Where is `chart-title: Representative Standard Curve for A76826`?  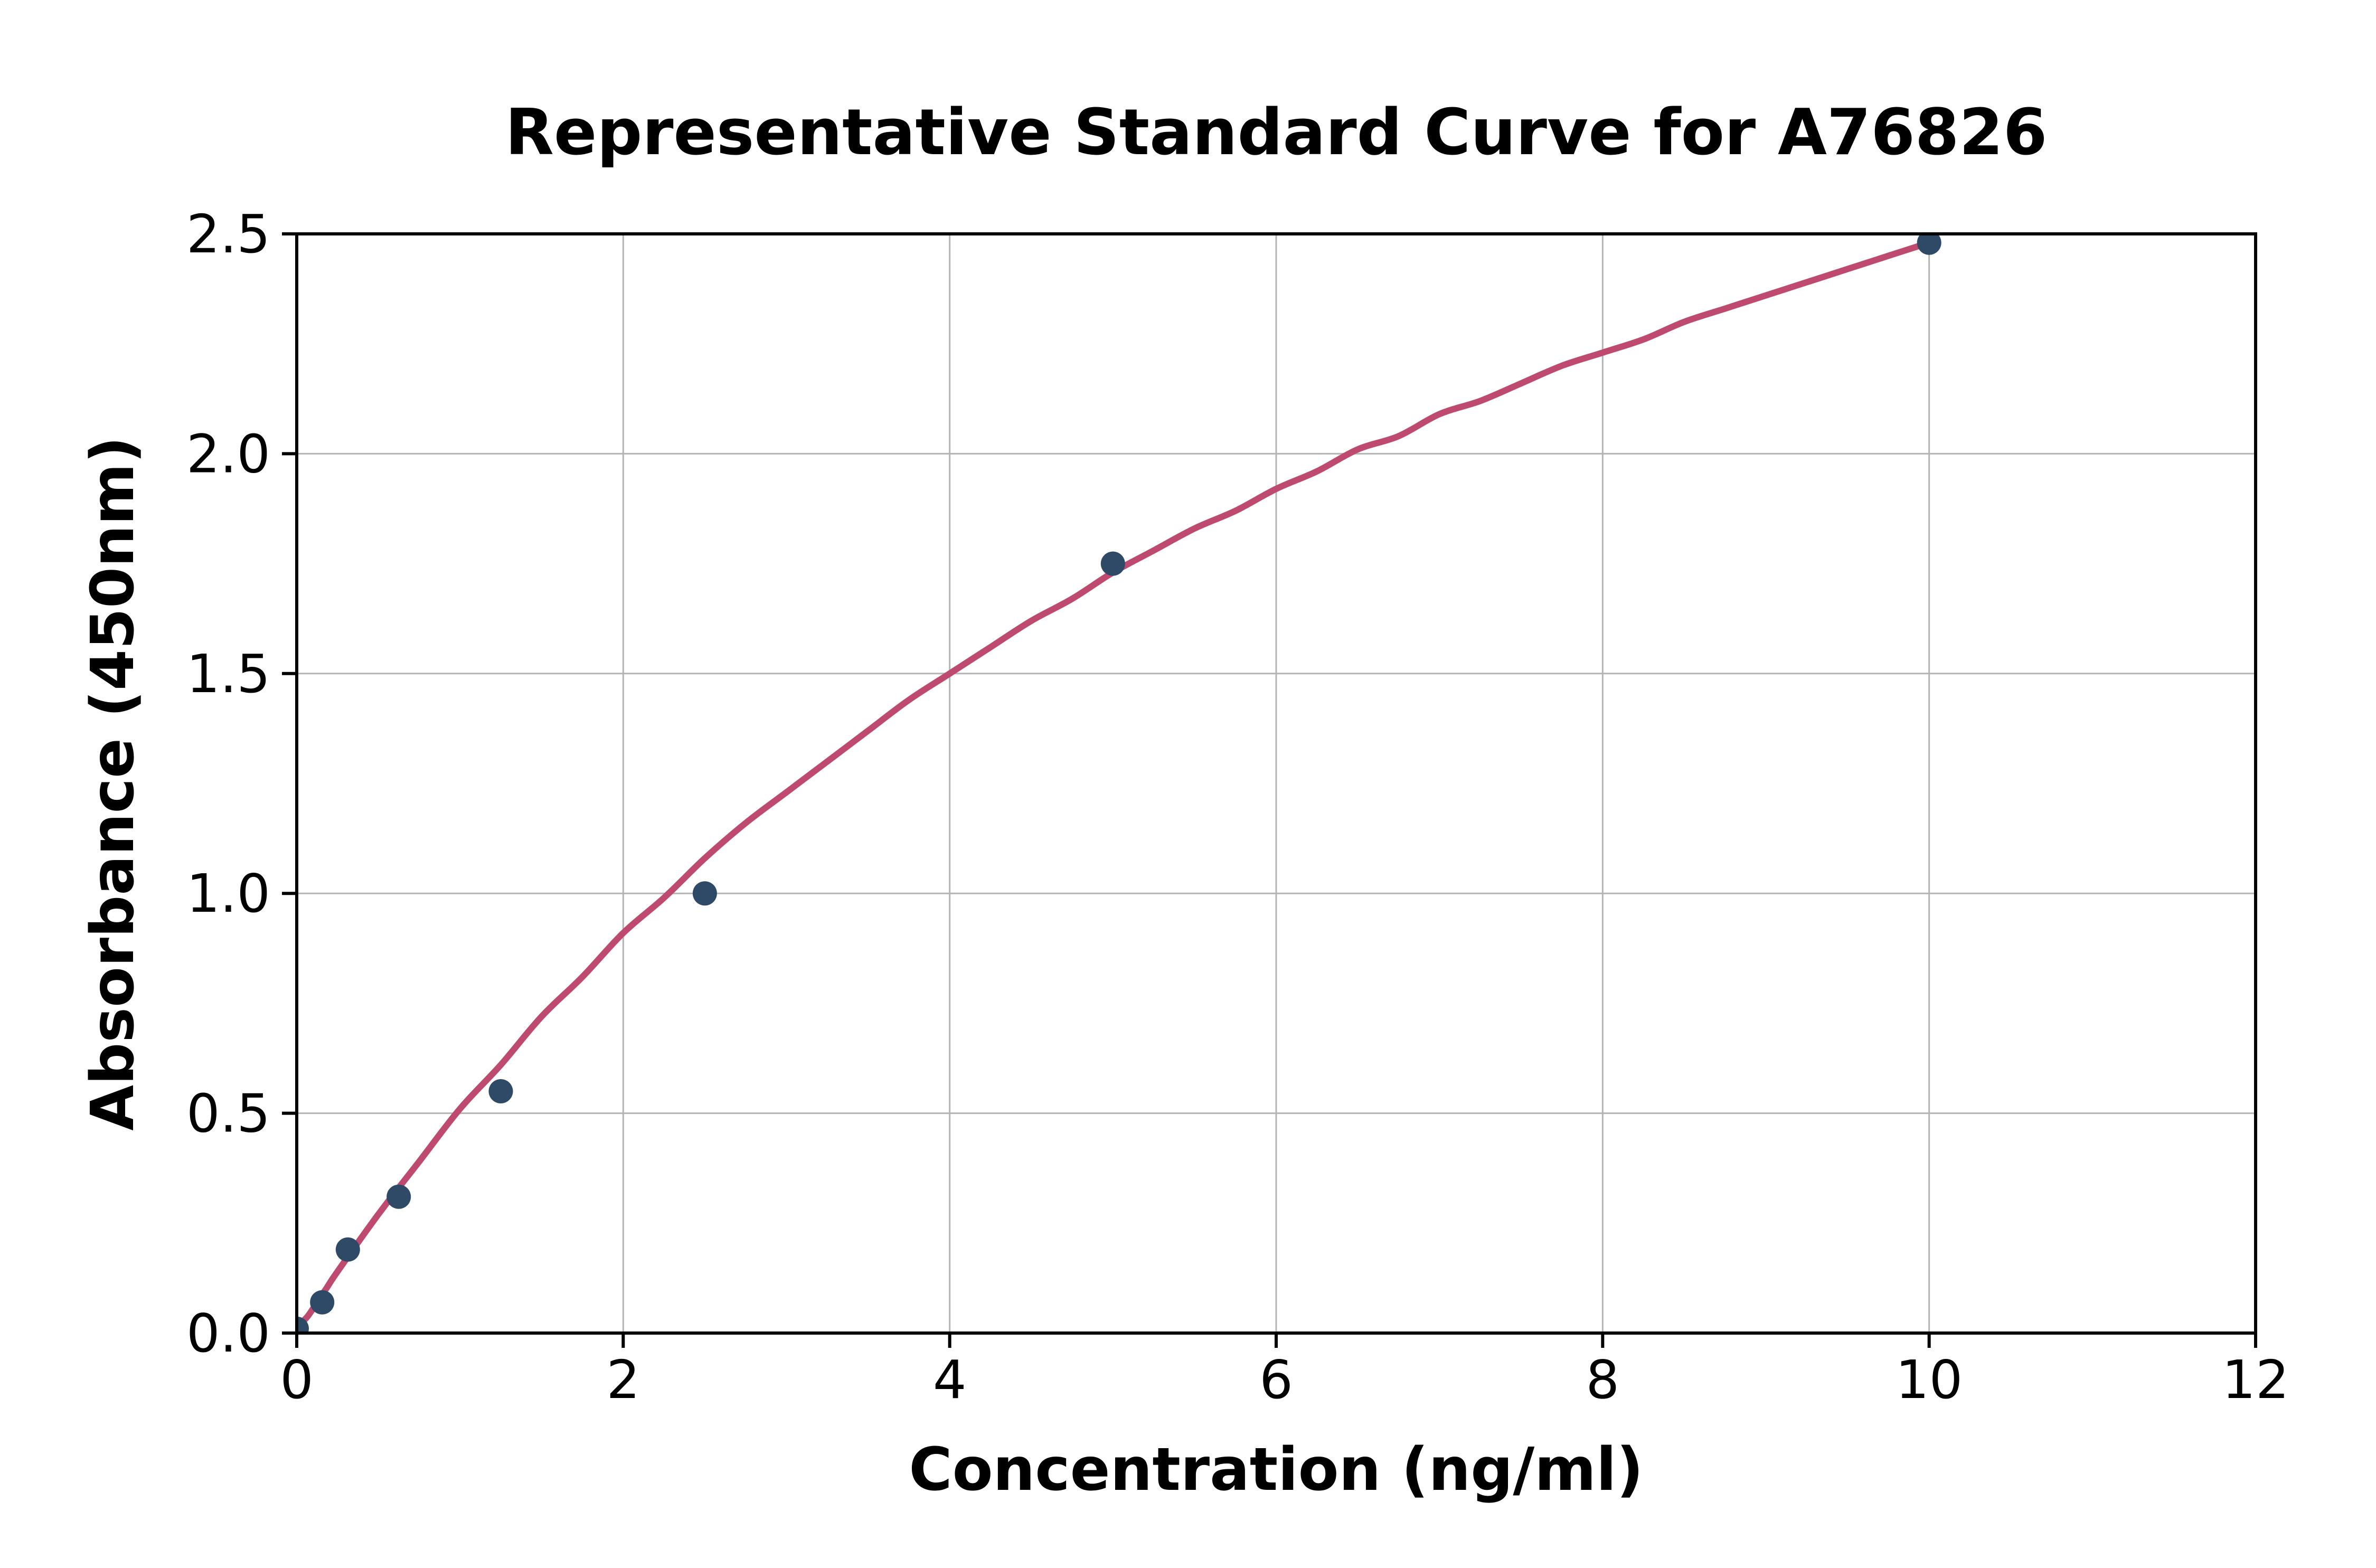 chart-title: Representative Standard Curve for A76826 is located at coordinates (1277, 132).